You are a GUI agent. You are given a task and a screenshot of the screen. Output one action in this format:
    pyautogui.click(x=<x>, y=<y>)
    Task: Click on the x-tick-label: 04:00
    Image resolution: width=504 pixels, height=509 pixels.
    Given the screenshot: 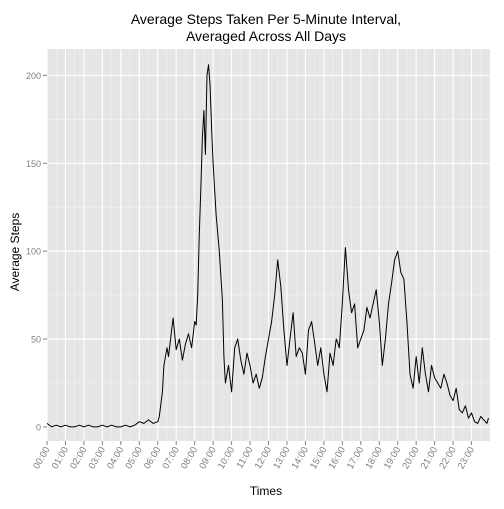 What is the action you would take?
    pyautogui.click(x=115, y=458)
    